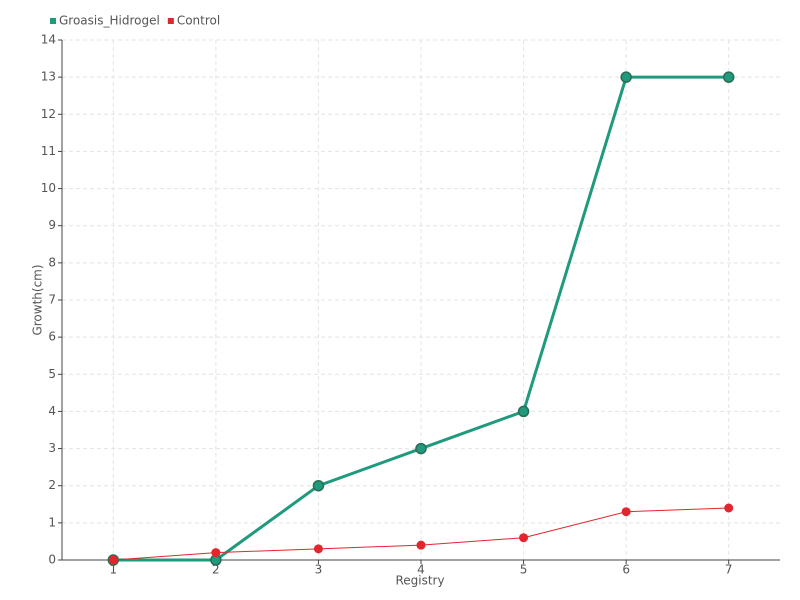 The image size is (800, 600). What do you see at coordinates (52, 225) in the screenshot?
I see `y-tick-label: 9` at bounding box center [52, 225].